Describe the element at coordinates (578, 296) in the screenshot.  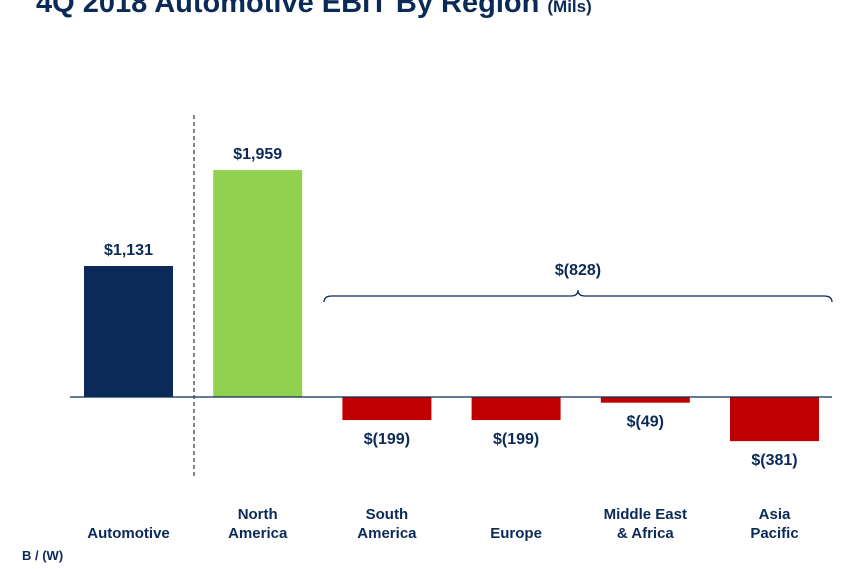
I see `bracket` at that location.